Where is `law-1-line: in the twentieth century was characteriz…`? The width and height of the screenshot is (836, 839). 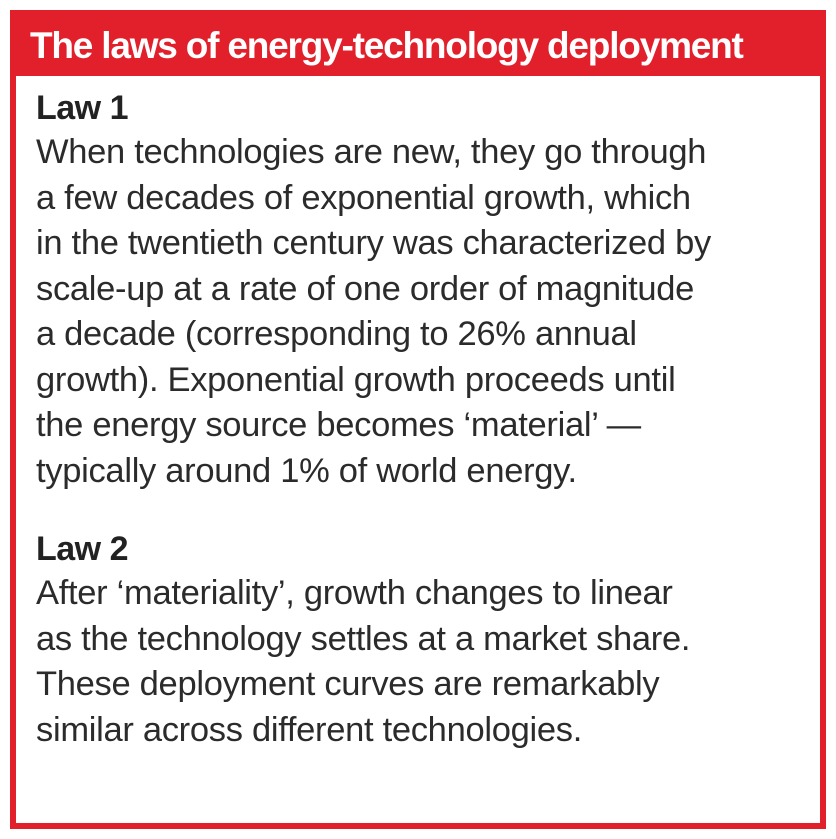 law-1-line: in the twentieth century was characteriz… is located at coordinates (373, 243).